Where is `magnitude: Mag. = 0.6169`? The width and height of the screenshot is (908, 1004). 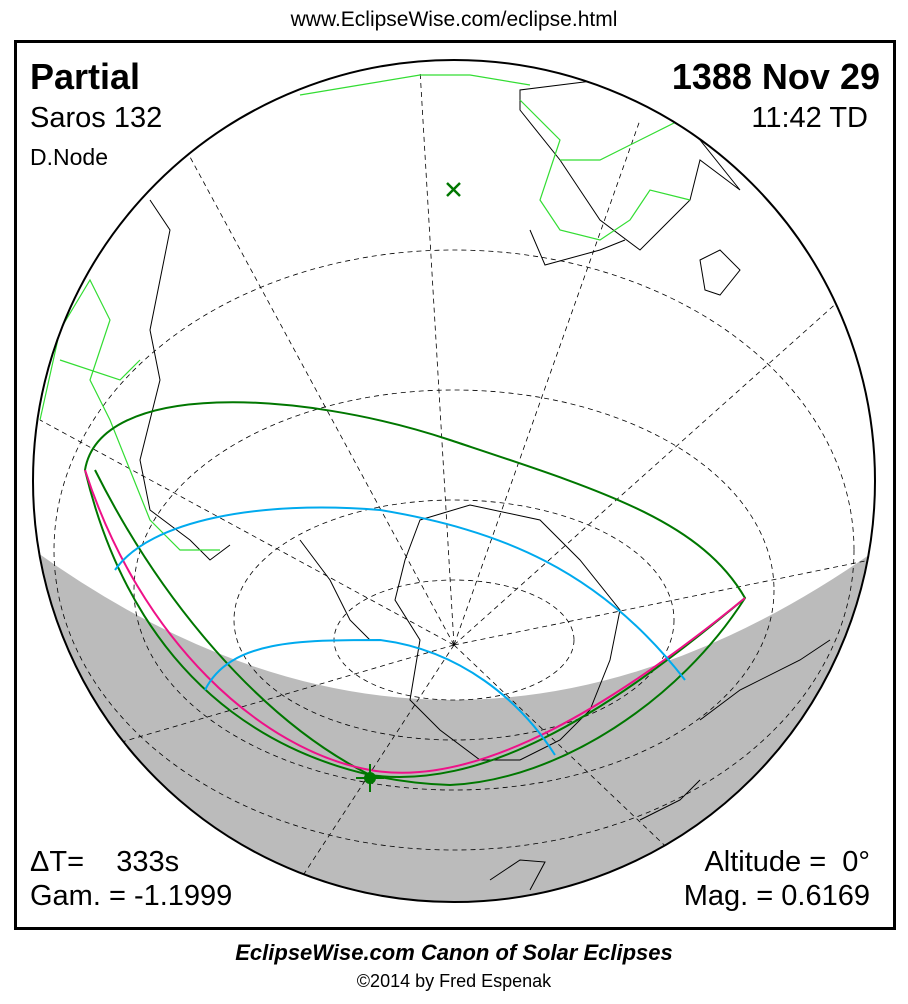
magnitude: Mag. = 0.6169 is located at coordinates (776, 896).